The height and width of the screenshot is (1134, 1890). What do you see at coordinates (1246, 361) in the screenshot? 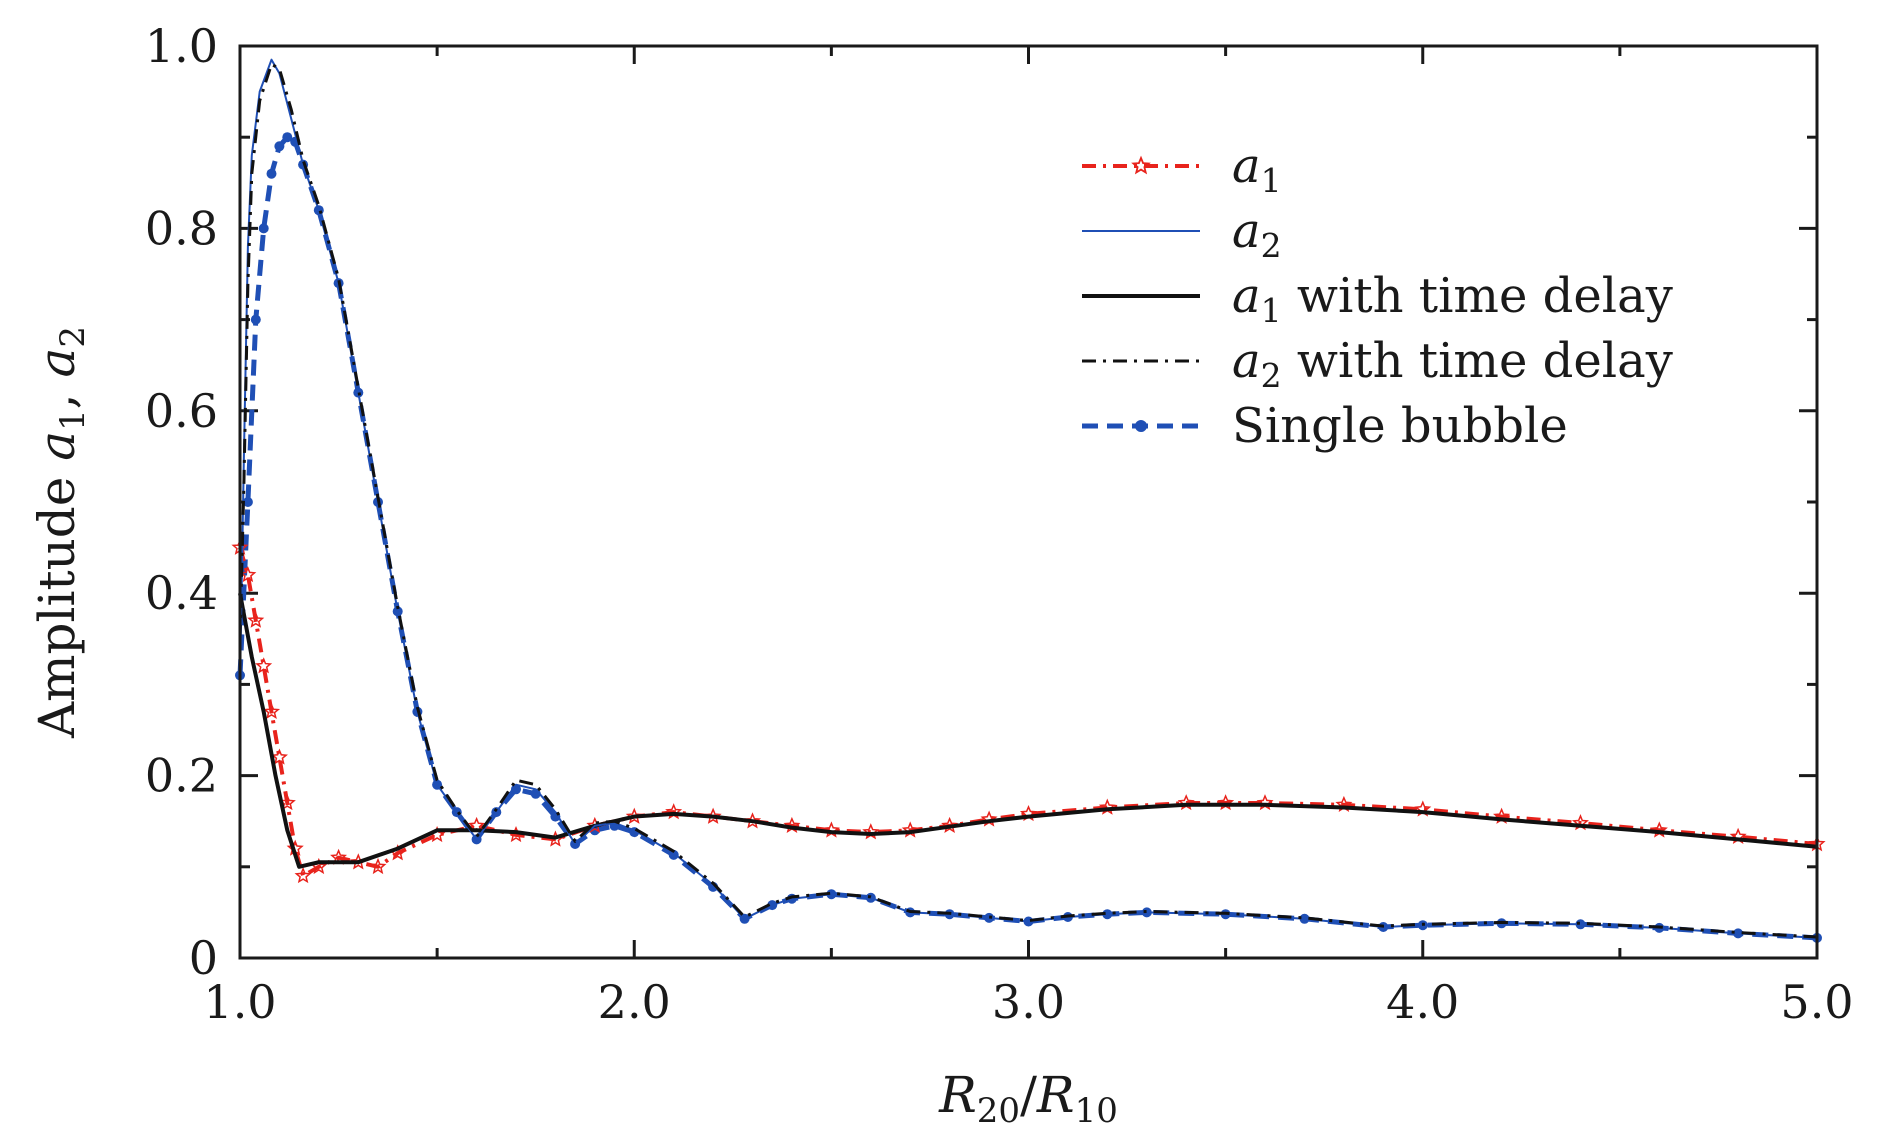
I see `legend-label-base-a2-delay: a` at bounding box center [1246, 361].